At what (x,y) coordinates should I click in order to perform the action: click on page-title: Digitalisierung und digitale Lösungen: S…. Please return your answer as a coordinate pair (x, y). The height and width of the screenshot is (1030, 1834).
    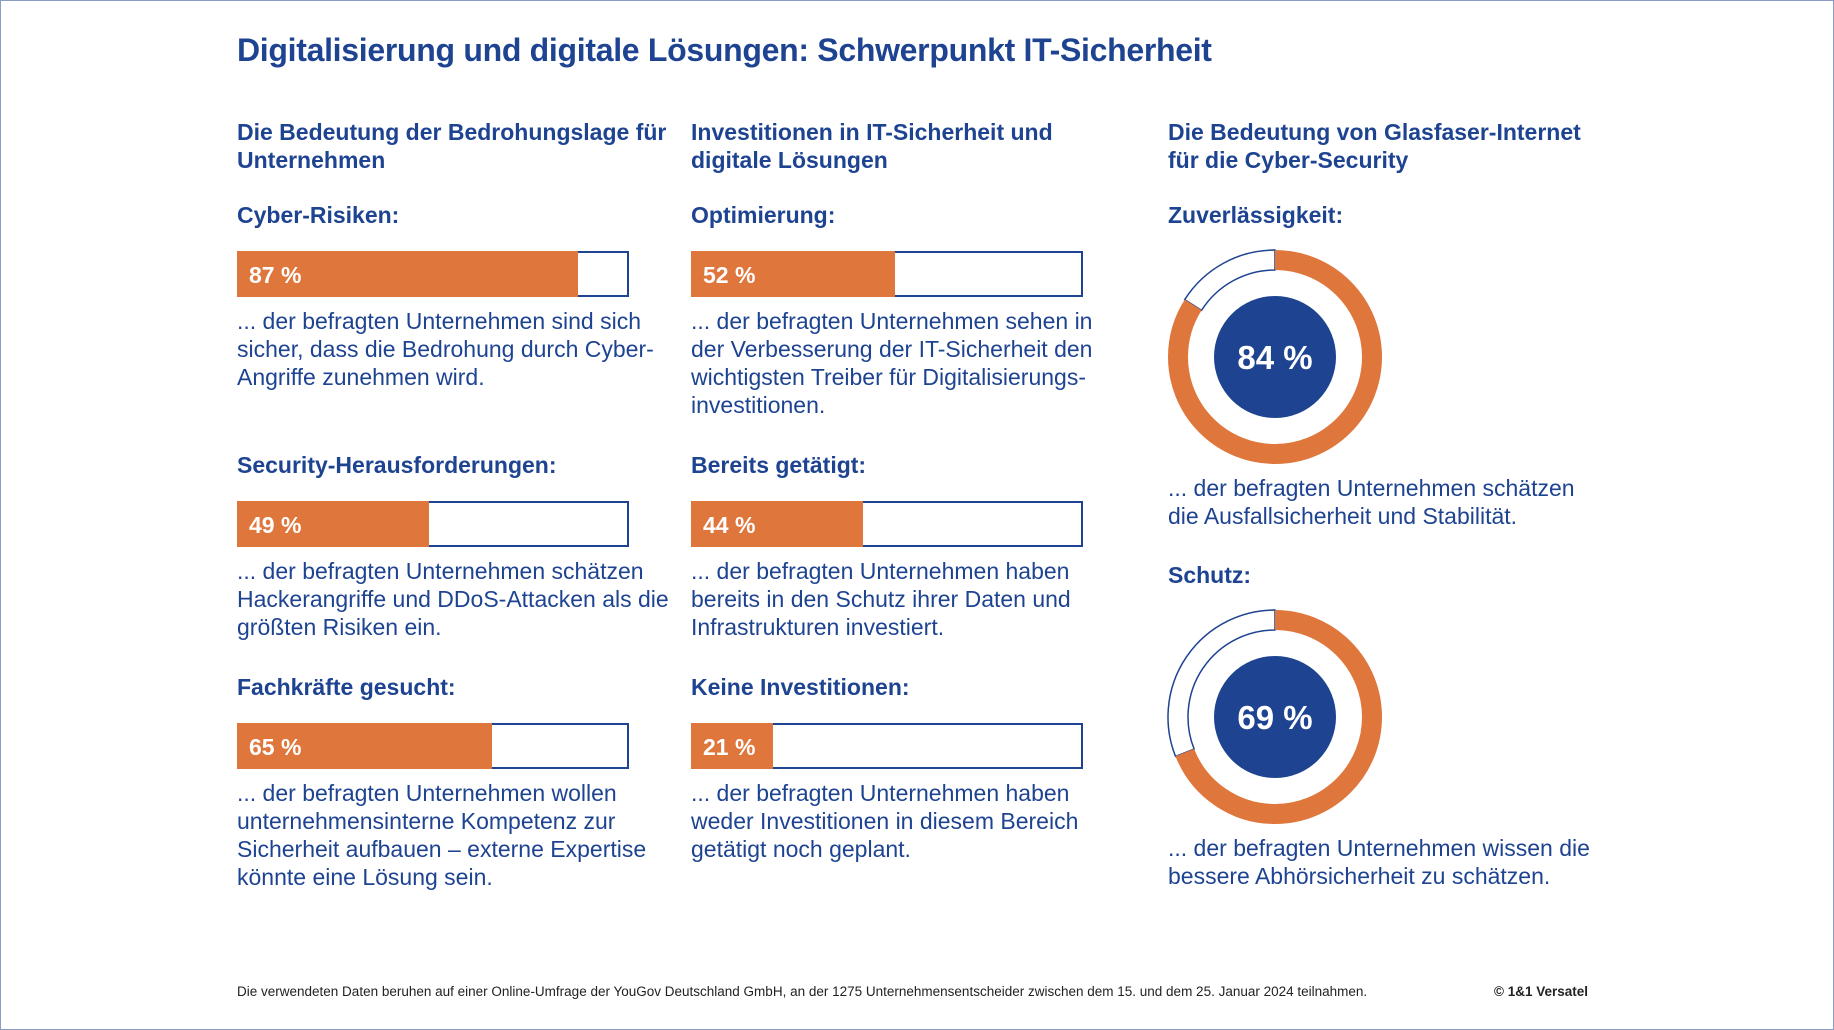
    Looking at the image, I should click on (724, 50).